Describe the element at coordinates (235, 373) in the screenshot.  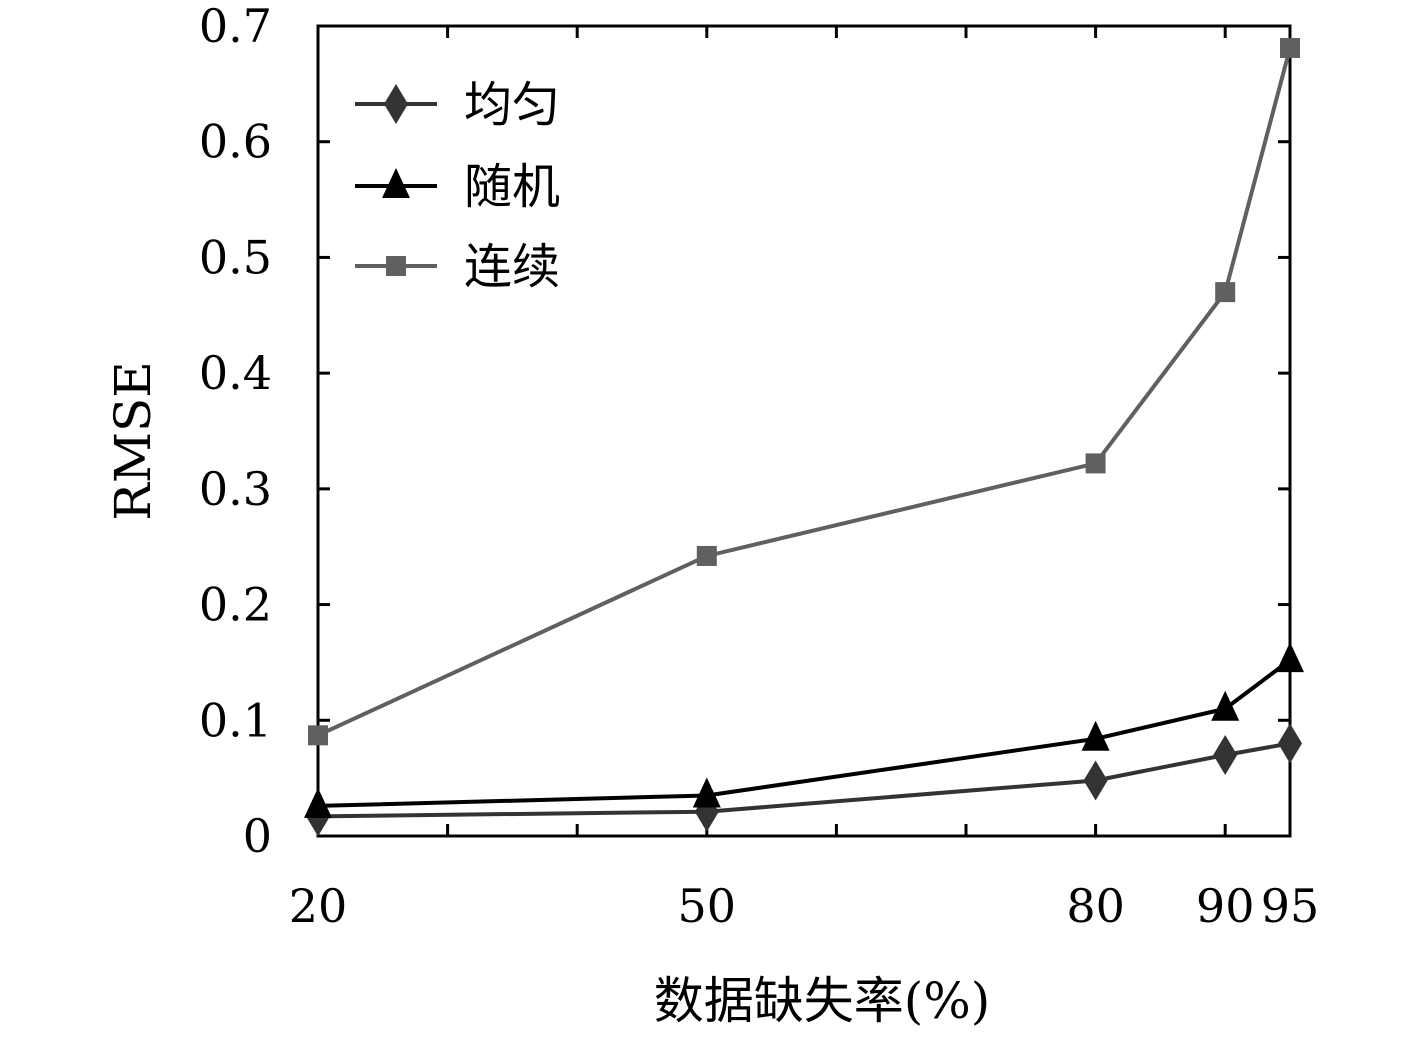
I see `y-tick-label: 0.4` at that location.